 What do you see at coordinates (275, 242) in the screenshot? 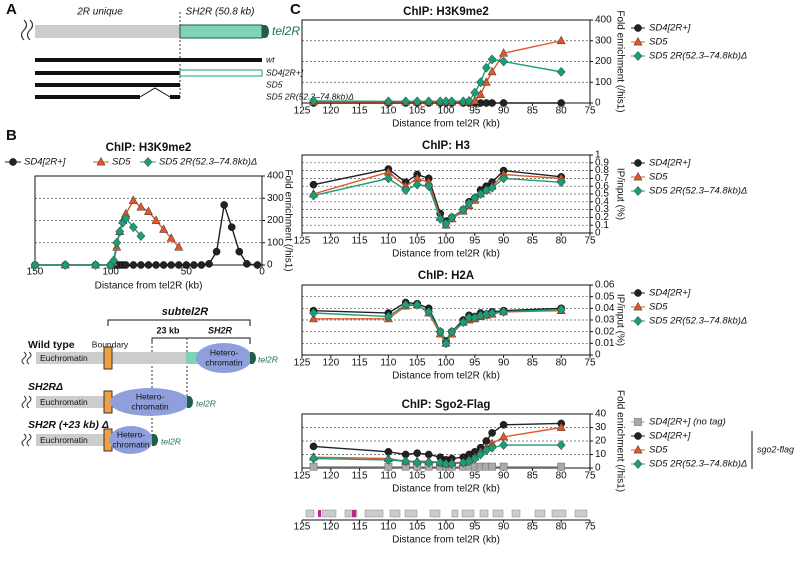
I see `y-tick-label: 100` at bounding box center [275, 242].